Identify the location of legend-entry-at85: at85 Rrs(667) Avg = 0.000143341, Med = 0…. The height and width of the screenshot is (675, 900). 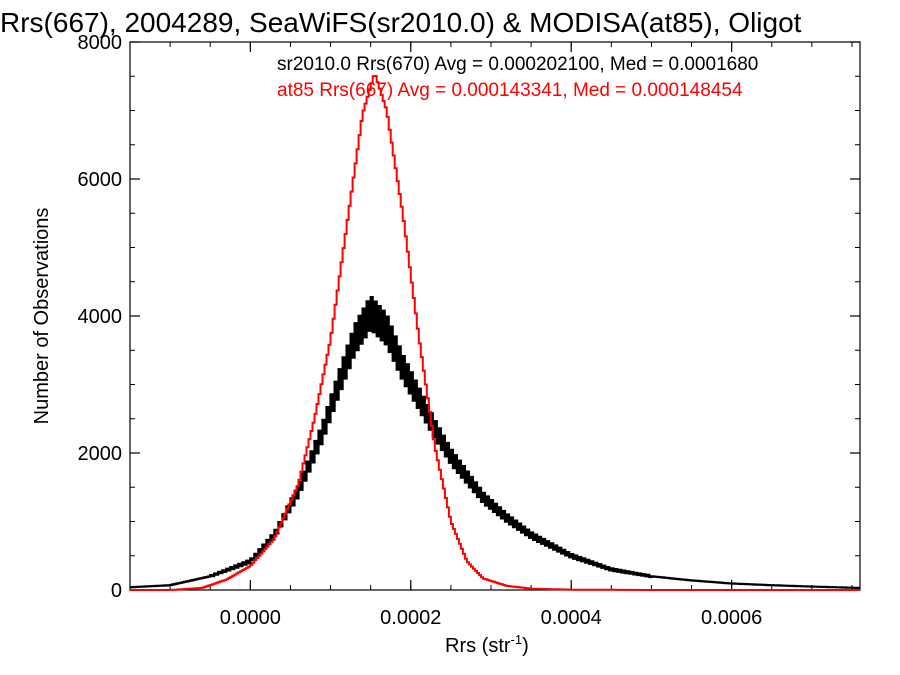
(510, 90).